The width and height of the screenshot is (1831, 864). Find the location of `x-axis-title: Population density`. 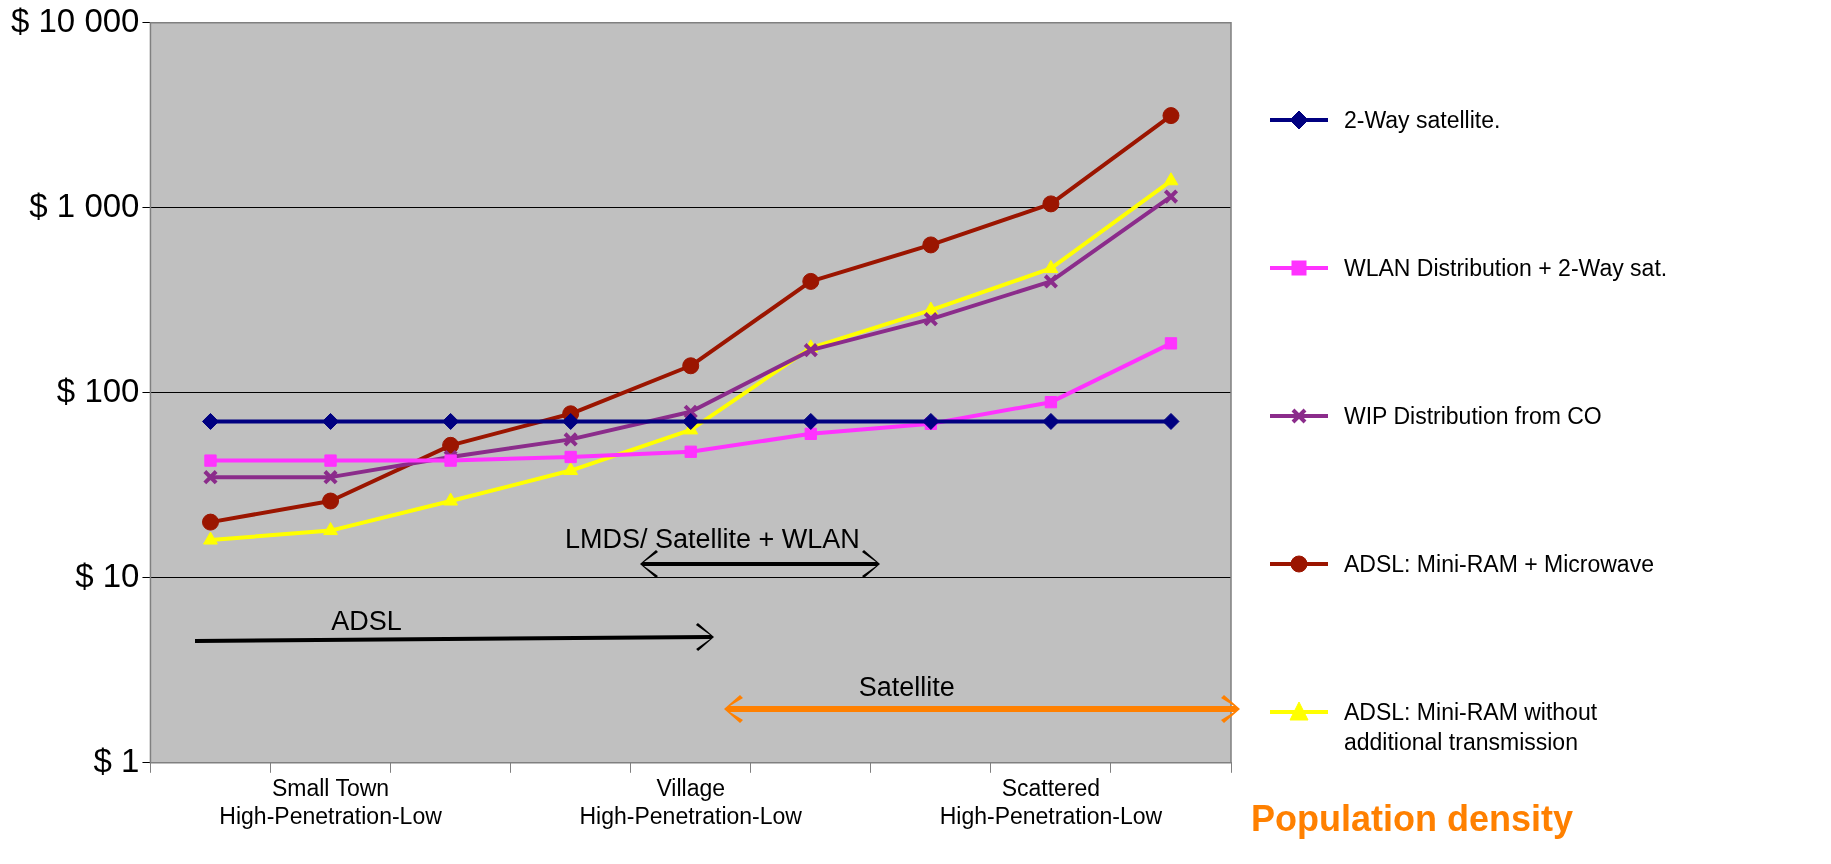

x-axis-title: Population density is located at coordinates (1412, 818).